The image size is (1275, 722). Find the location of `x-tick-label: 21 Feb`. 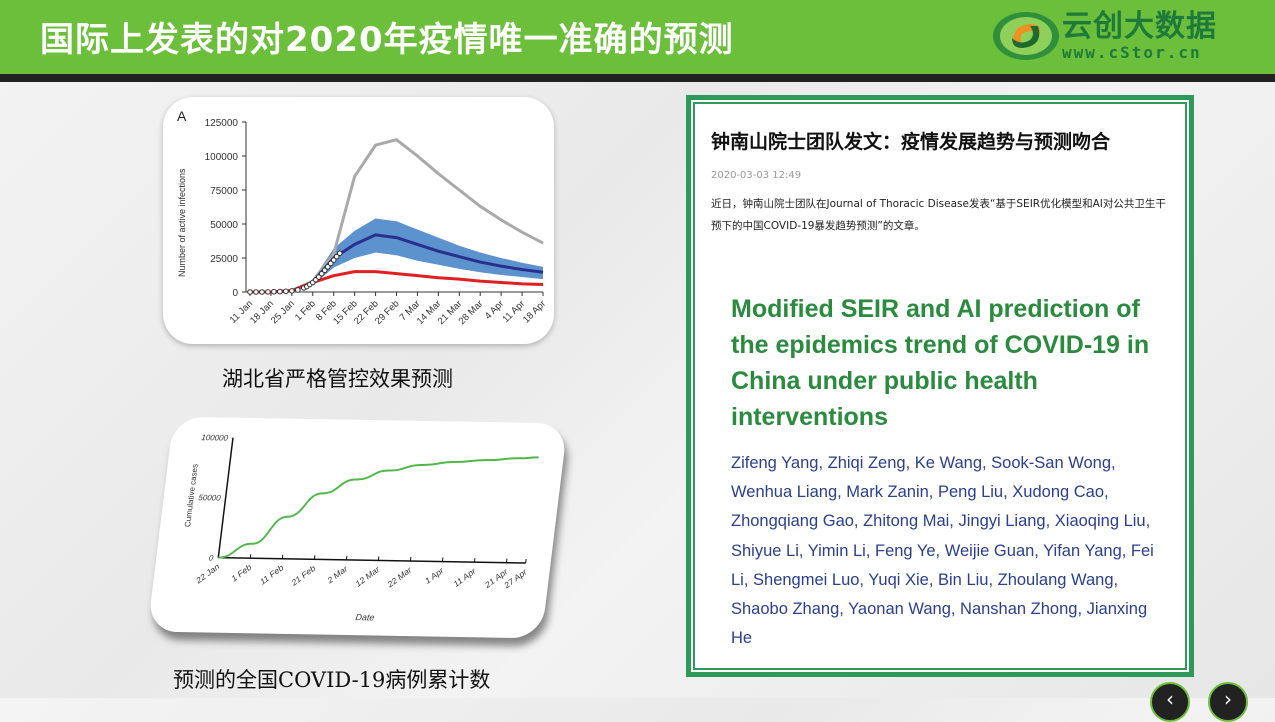

x-tick-label: 21 Feb is located at coordinates (303, 575).